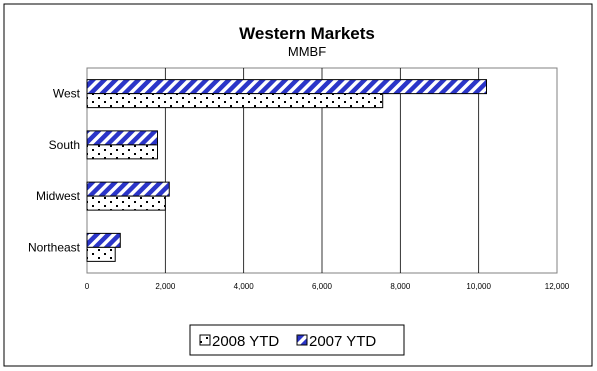 The image size is (597, 371). What do you see at coordinates (557, 286) in the screenshot?
I see `x-tick-label: 12,000` at bounding box center [557, 286].